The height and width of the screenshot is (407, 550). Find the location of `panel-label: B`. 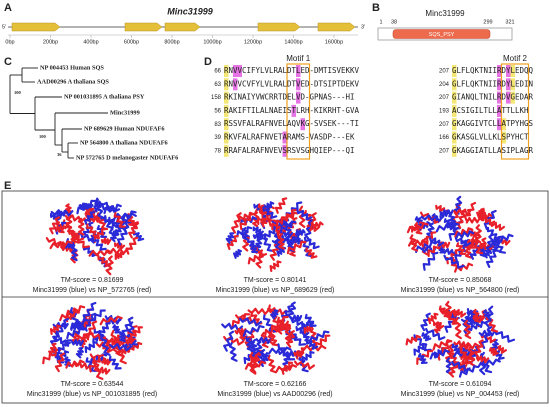

panel-label: B is located at coordinates (376, 8).